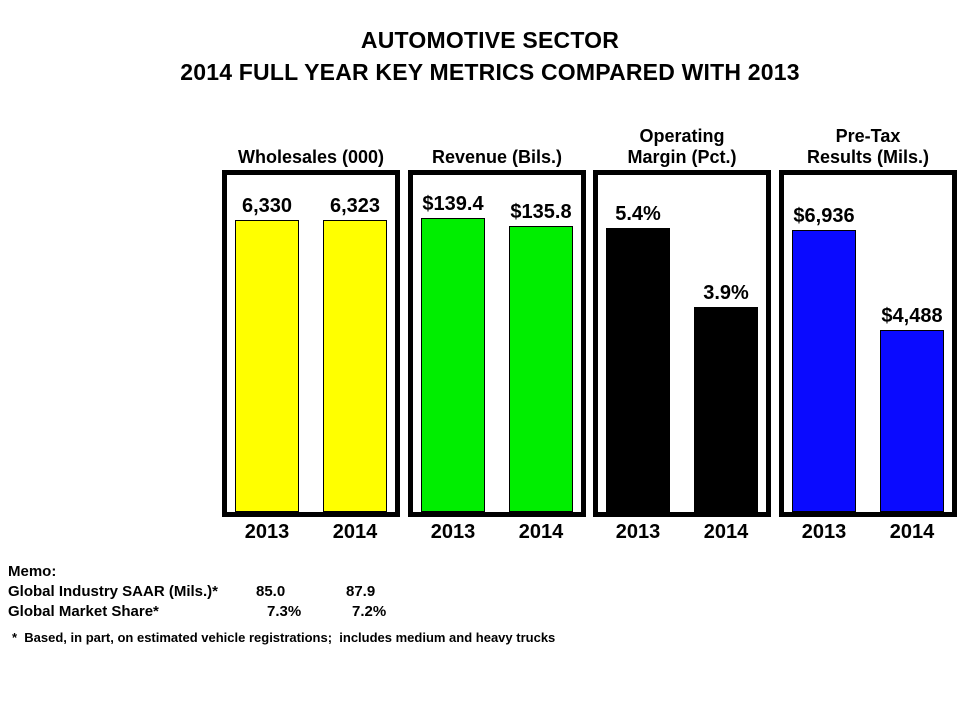 The image size is (960, 720). Describe the element at coordinates (497, 145) in the screenshot. I see `panel-header: Revenue (Bils.)` at that location.